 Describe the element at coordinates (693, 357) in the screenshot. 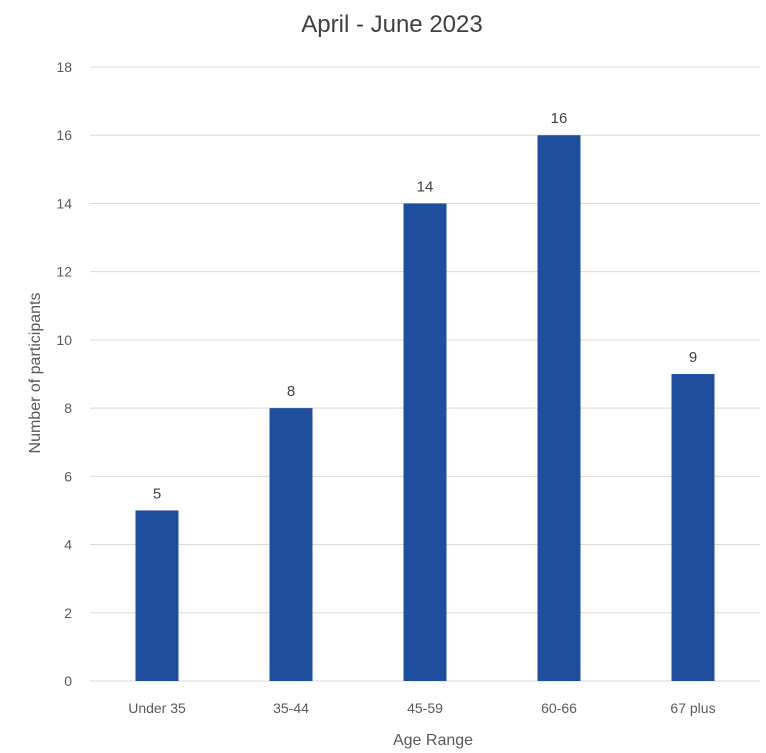

I see `data-label: 9` at that location.